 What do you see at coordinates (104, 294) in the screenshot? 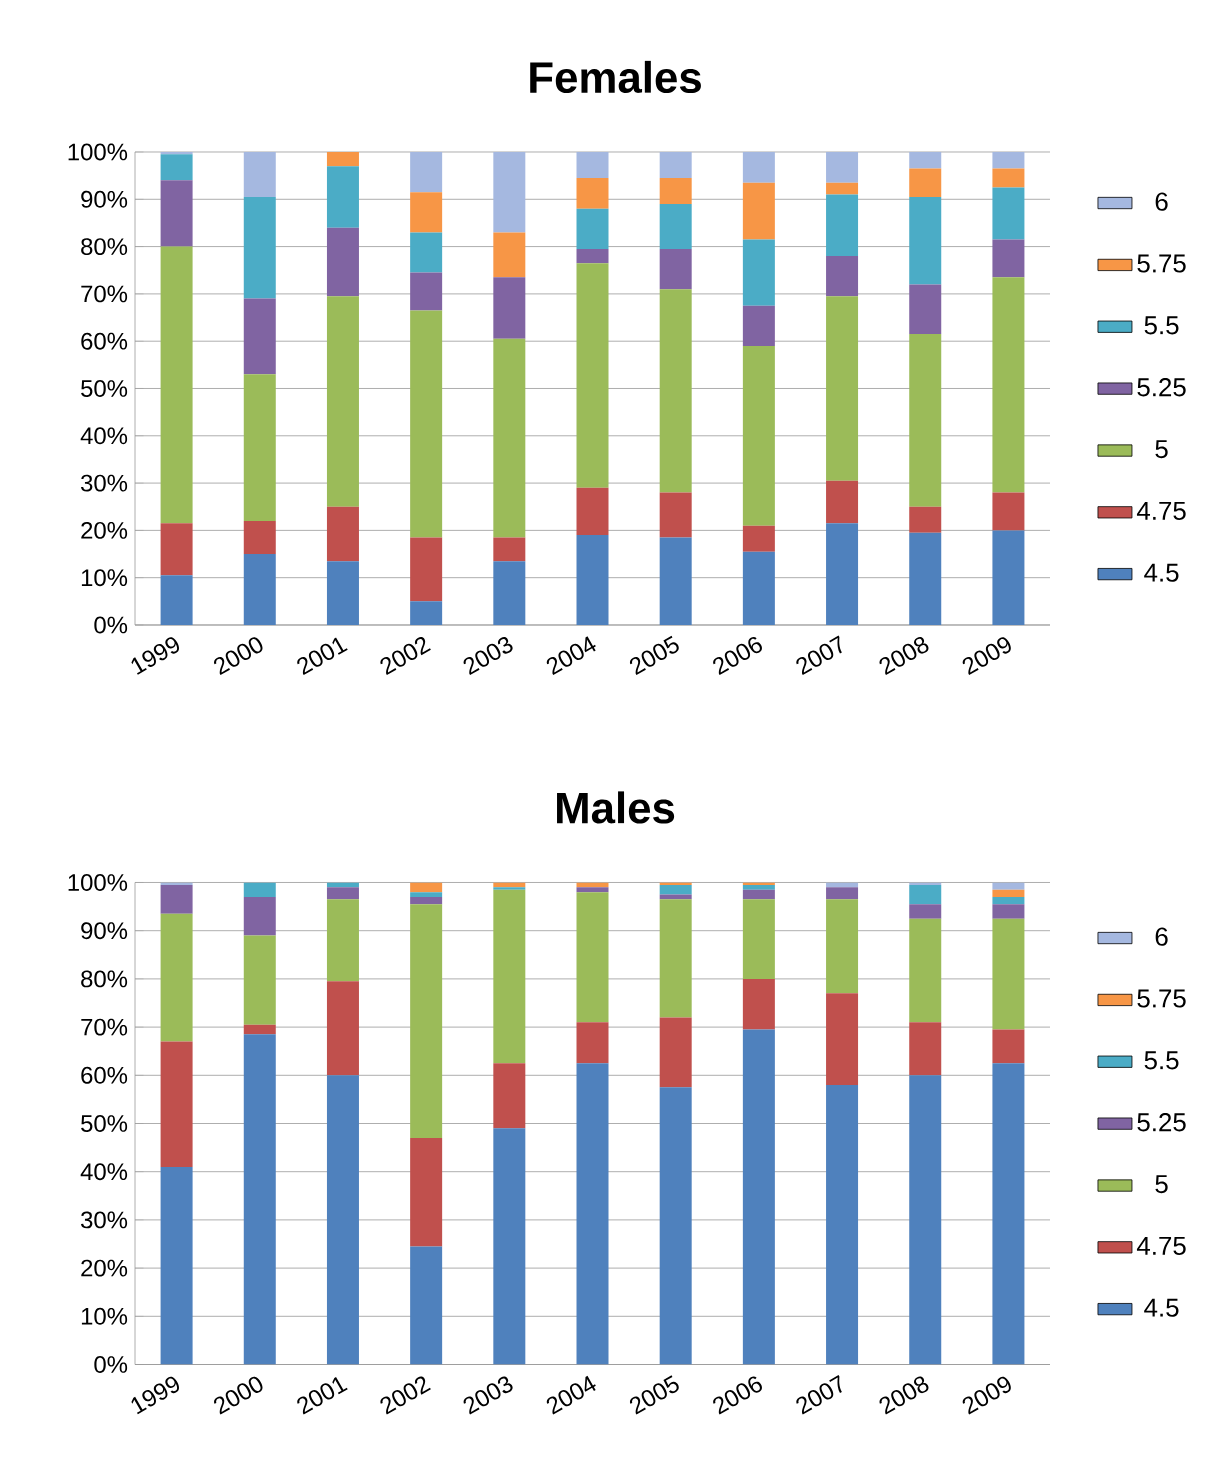
I see `y-tick-label: 70%` at bounding box center [104, 294].